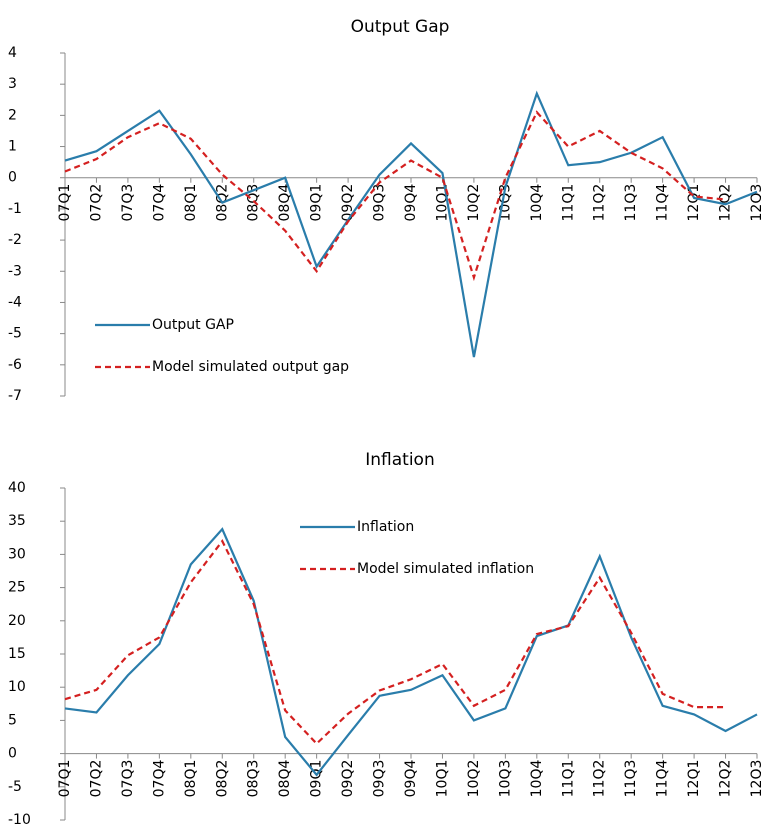 This screenshot has height=825, width=761. What do you see at coordinates (17, 588) in the screenshot?
I see `y-tick-label: 25` at bounding box center [17, 588].